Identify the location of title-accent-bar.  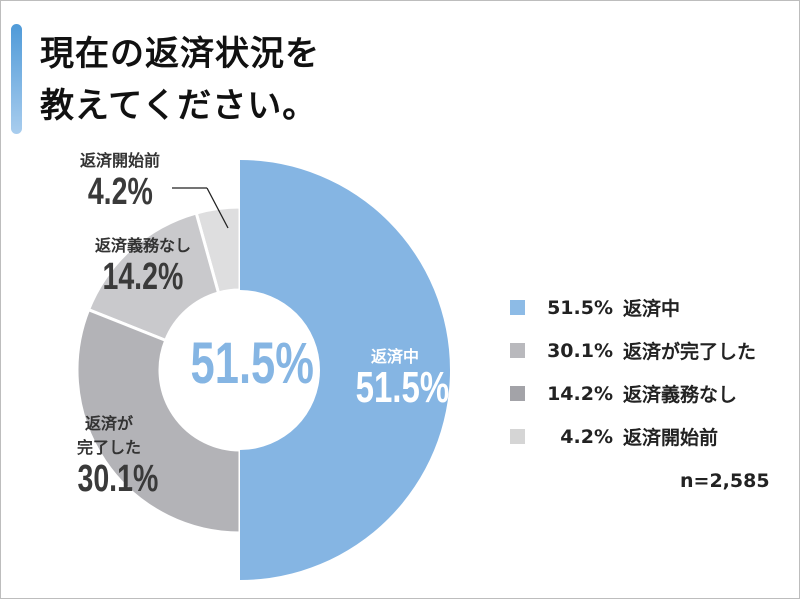
(16, 79).